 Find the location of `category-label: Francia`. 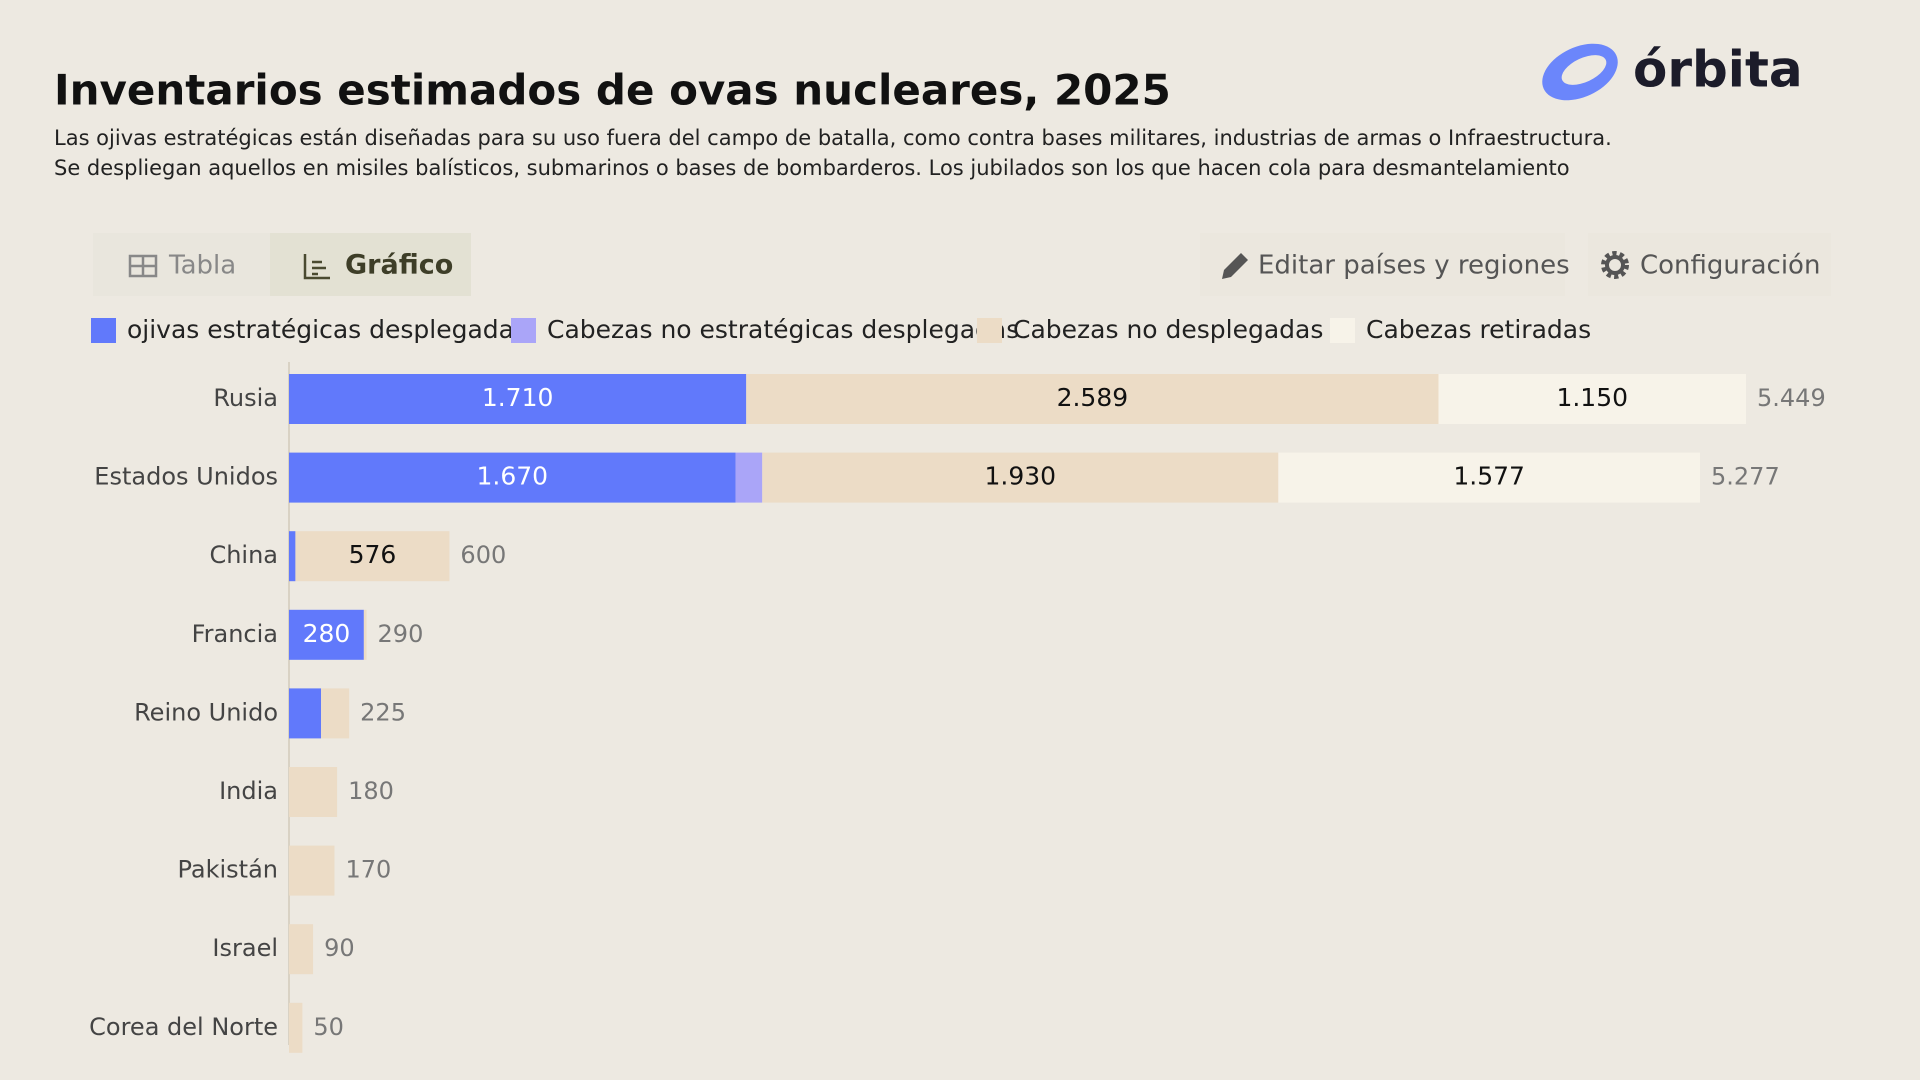

category-label: Francia is located at coordinates (235, 634).